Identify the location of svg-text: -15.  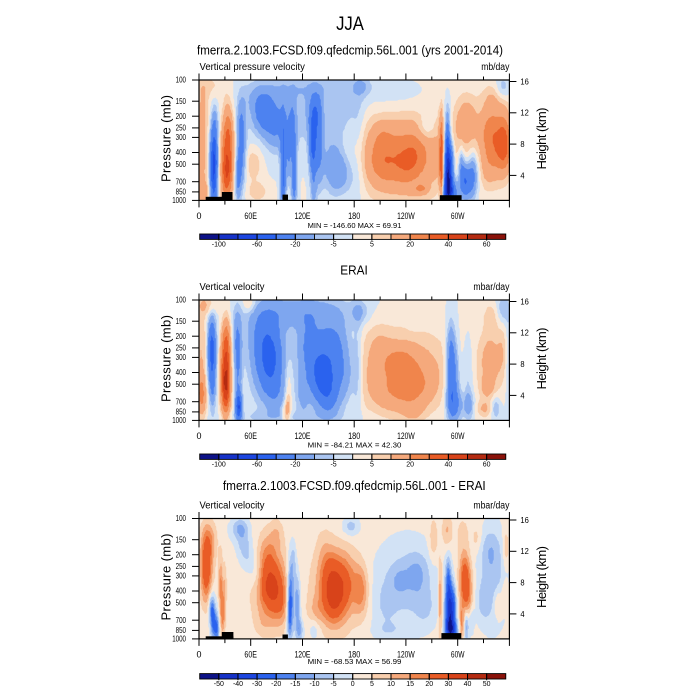
(295, 684).